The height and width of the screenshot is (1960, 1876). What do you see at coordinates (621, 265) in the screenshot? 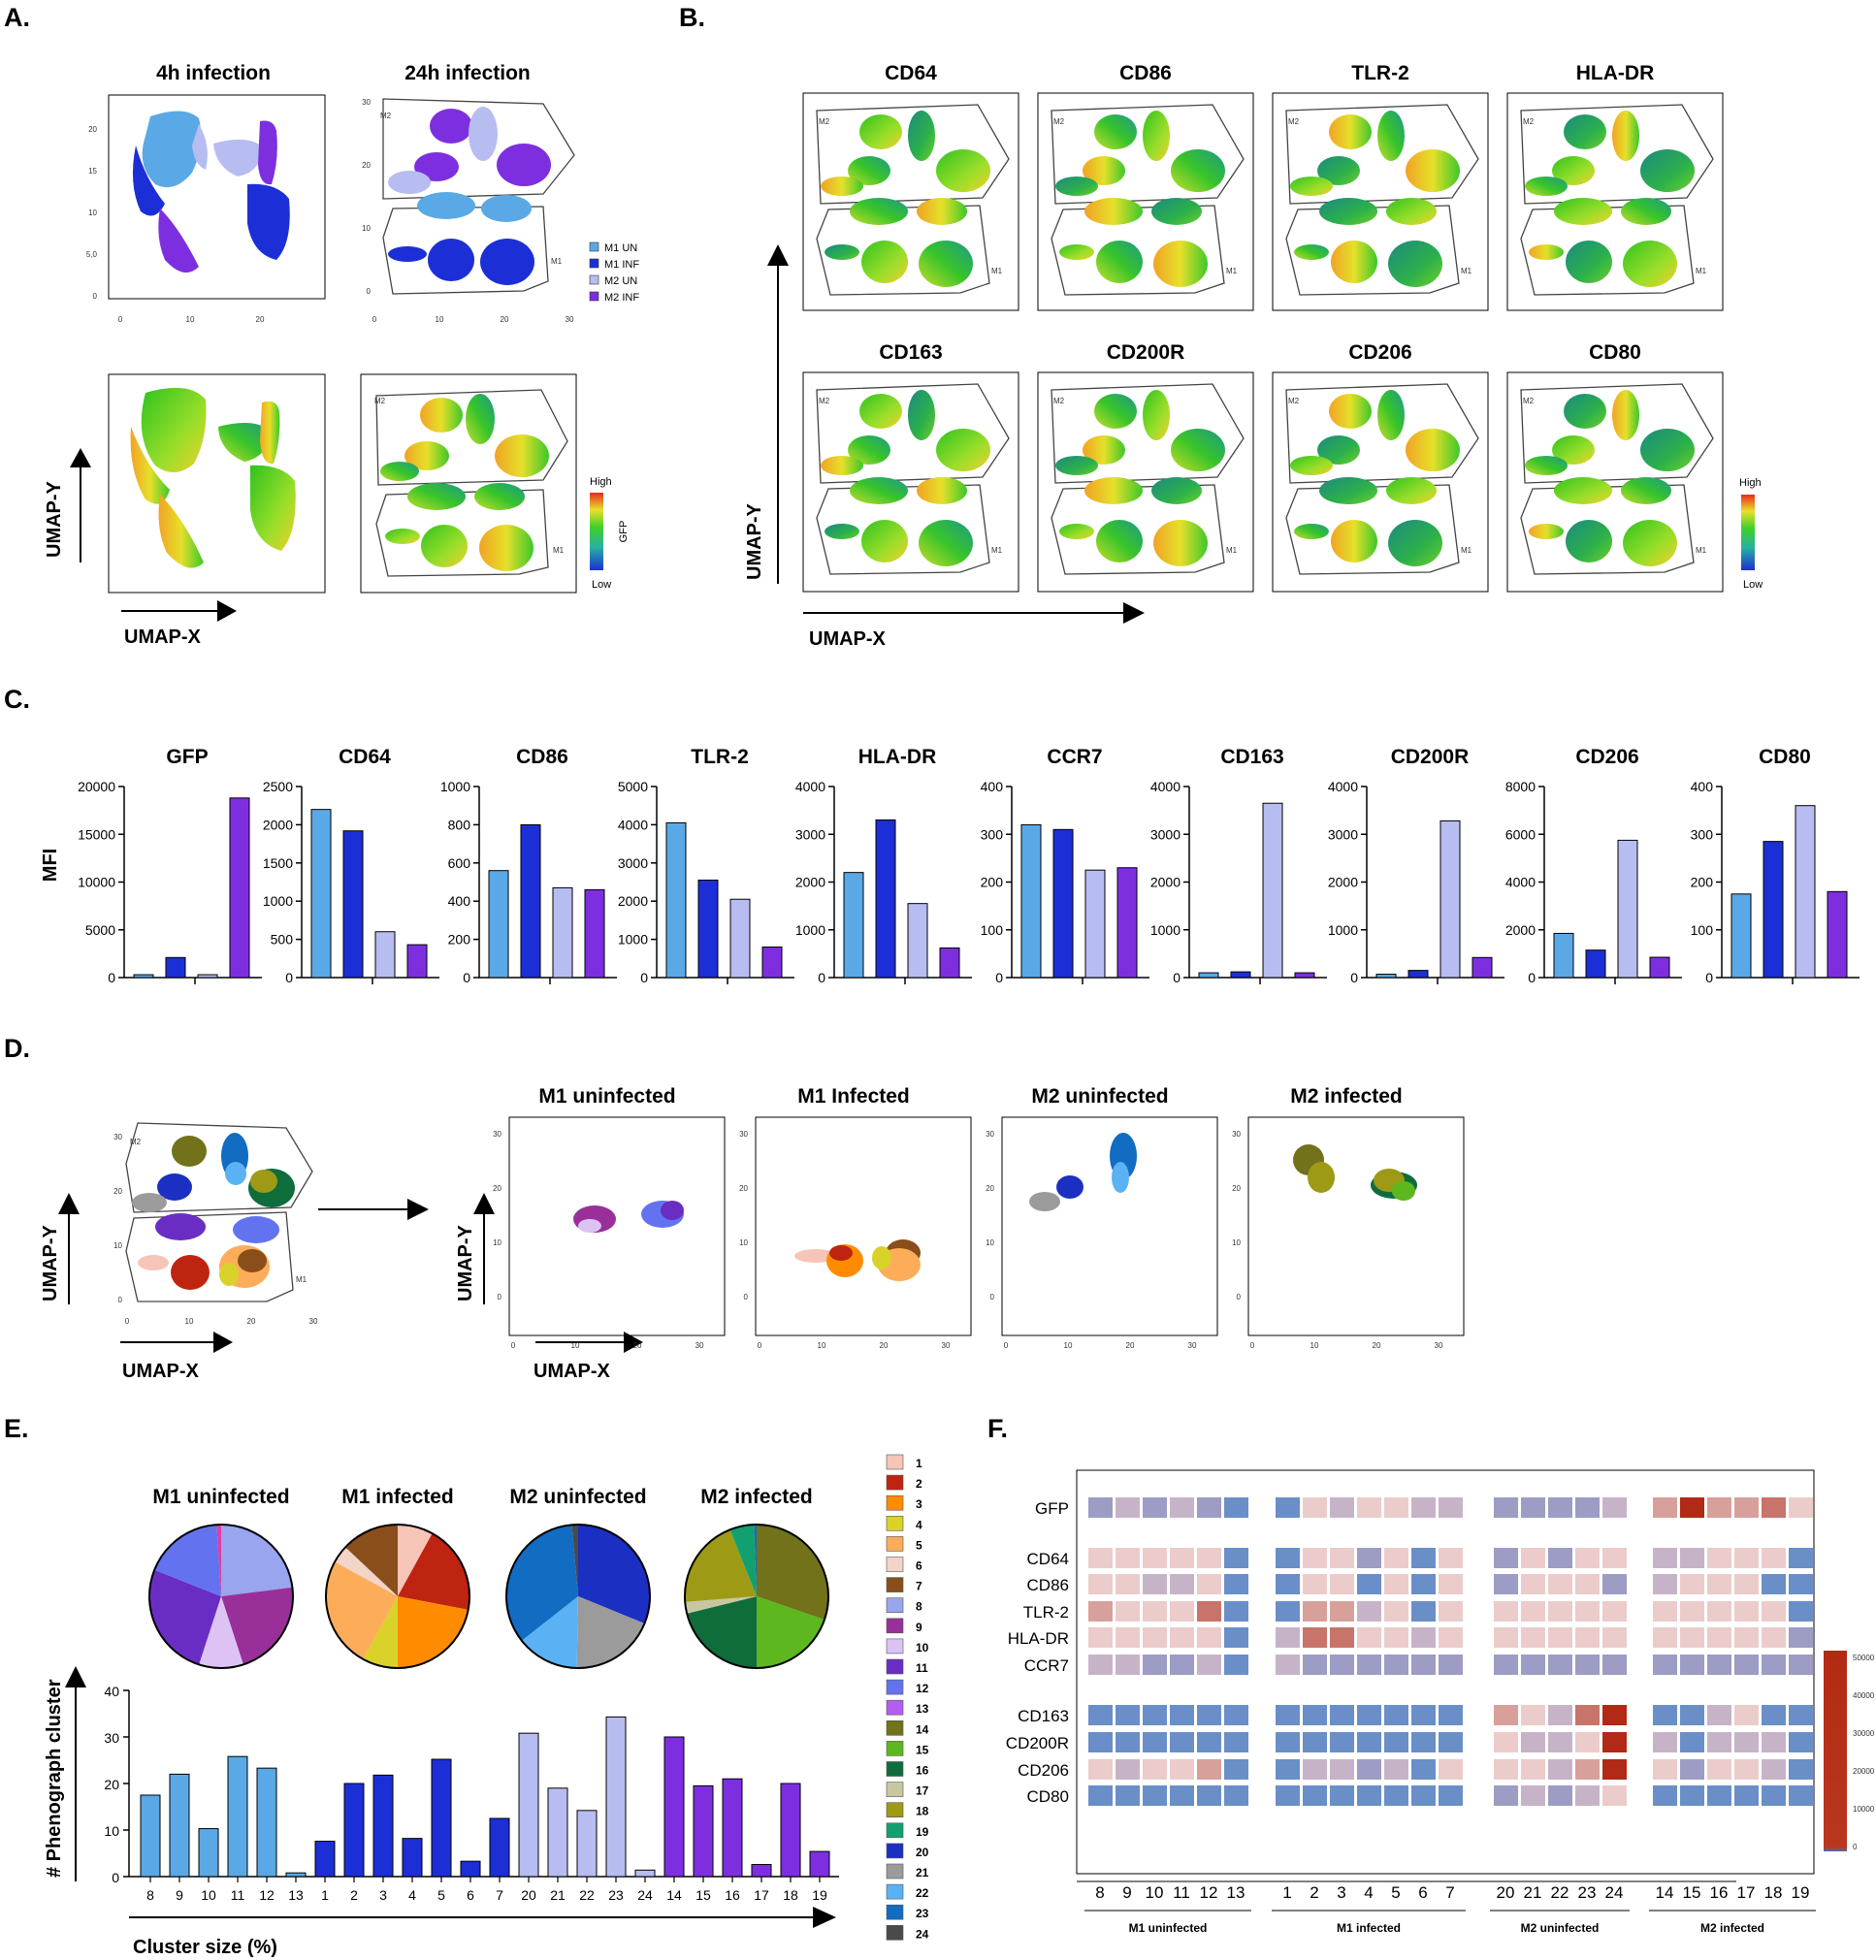
I see `legend-label: M1 INF` at bounding box center [621, 265].